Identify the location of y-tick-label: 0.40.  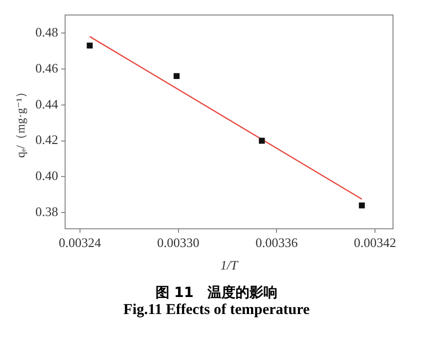
(46, 176).